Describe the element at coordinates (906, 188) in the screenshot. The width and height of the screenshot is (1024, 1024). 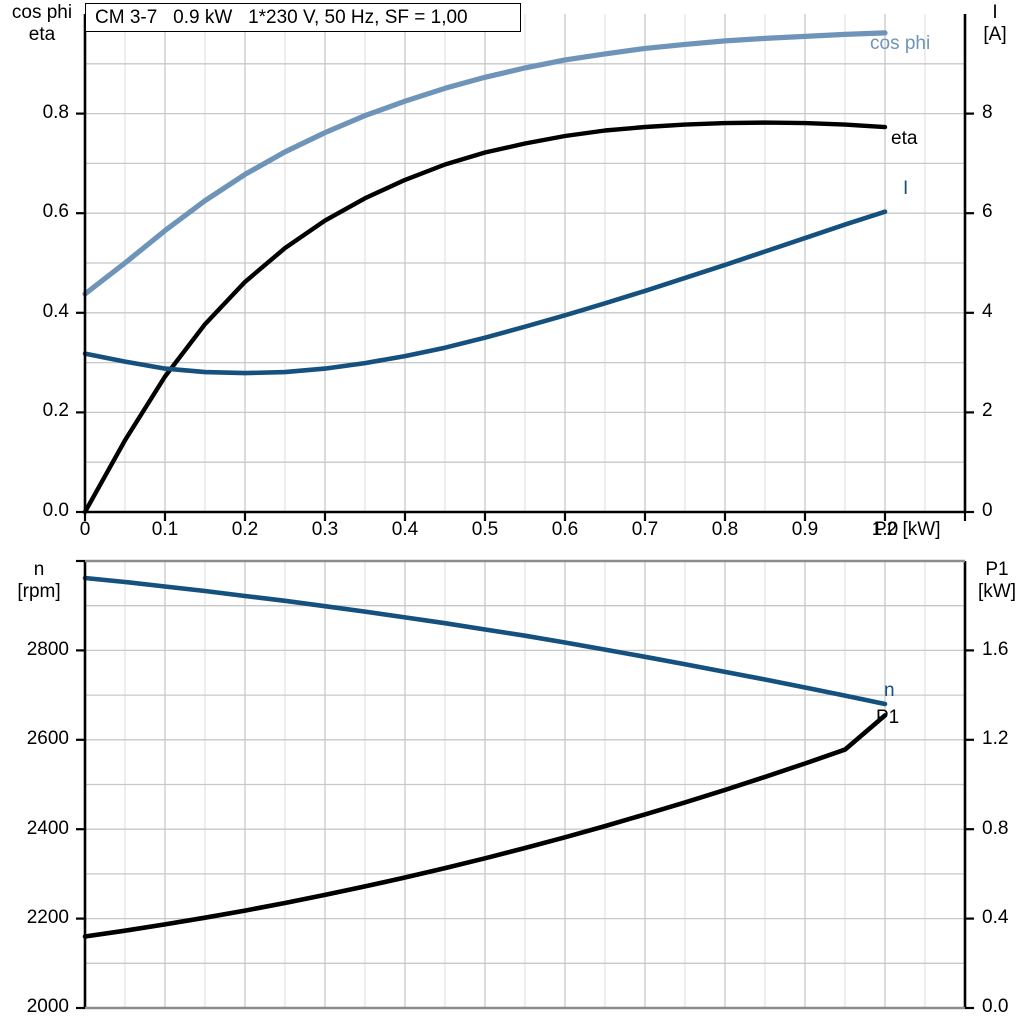
I see `curve-label-current: I` at that location.